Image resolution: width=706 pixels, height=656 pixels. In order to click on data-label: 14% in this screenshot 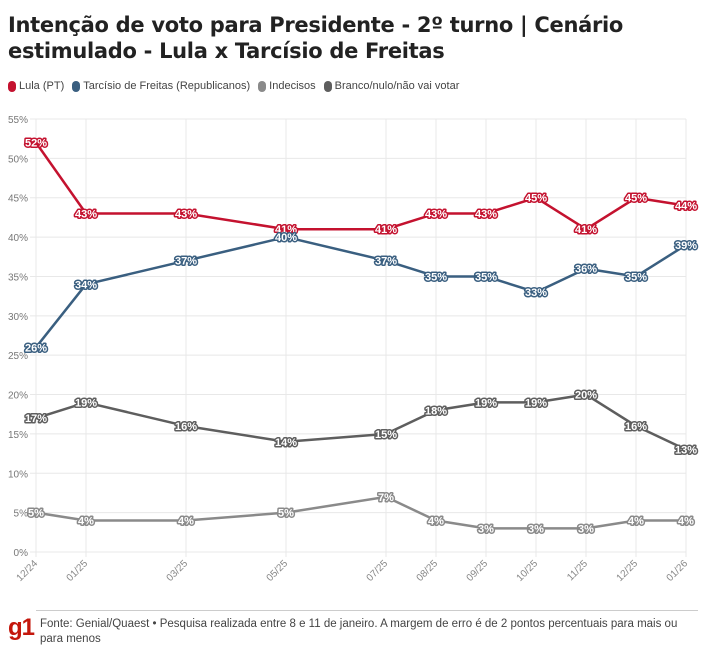, I will do `click(286, 443)`.